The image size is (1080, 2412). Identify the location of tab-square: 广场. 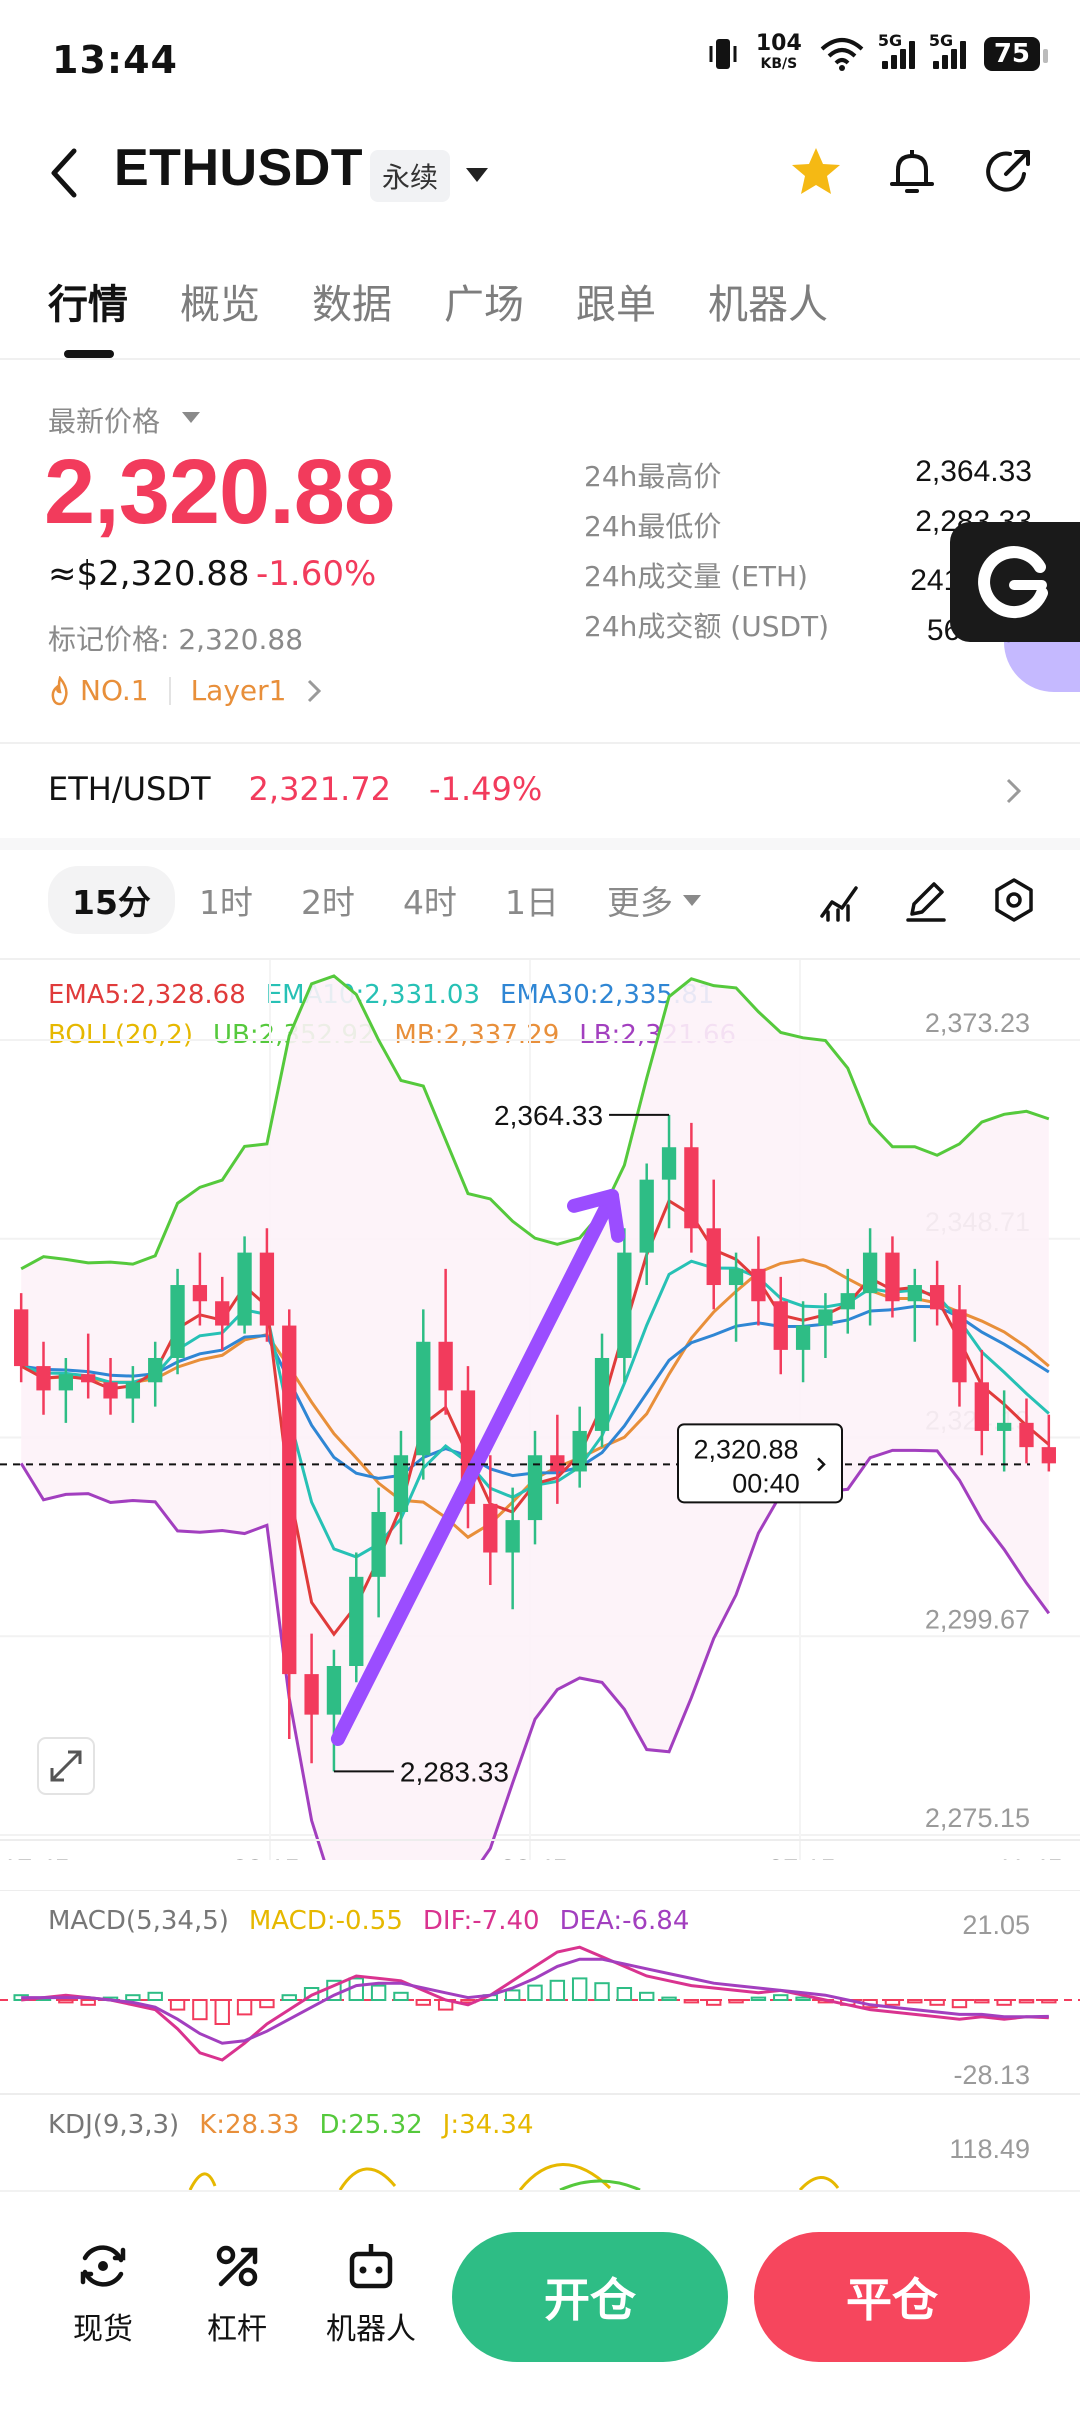
(484, 305).